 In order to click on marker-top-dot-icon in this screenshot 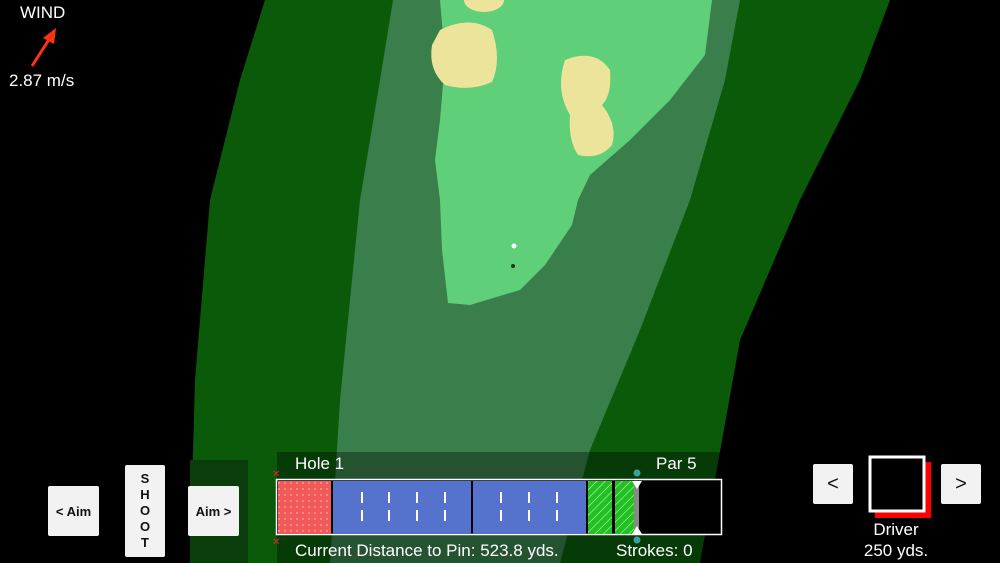, I will do `click(637, 473)`.